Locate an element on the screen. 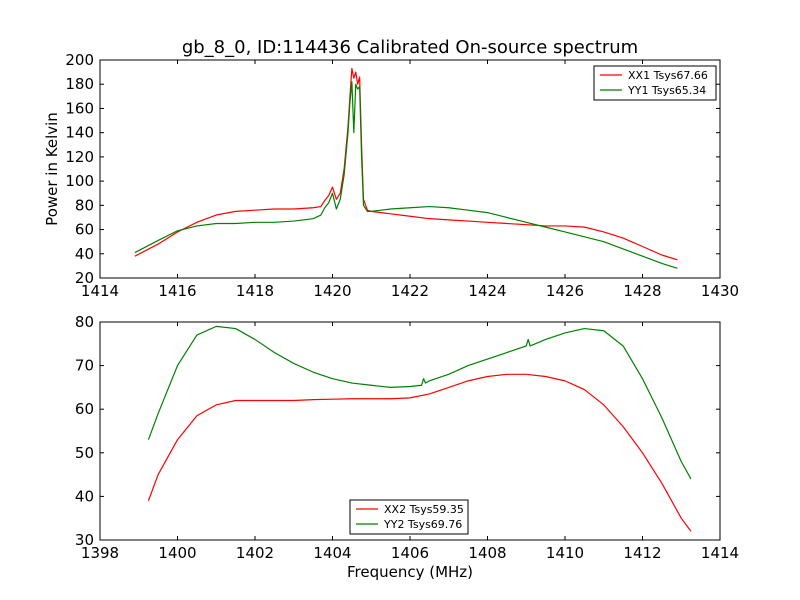 Image resolution: width=800 pixels, height=600 pixels. x-tick-label: 1428 is located at coordinates (642, 291).